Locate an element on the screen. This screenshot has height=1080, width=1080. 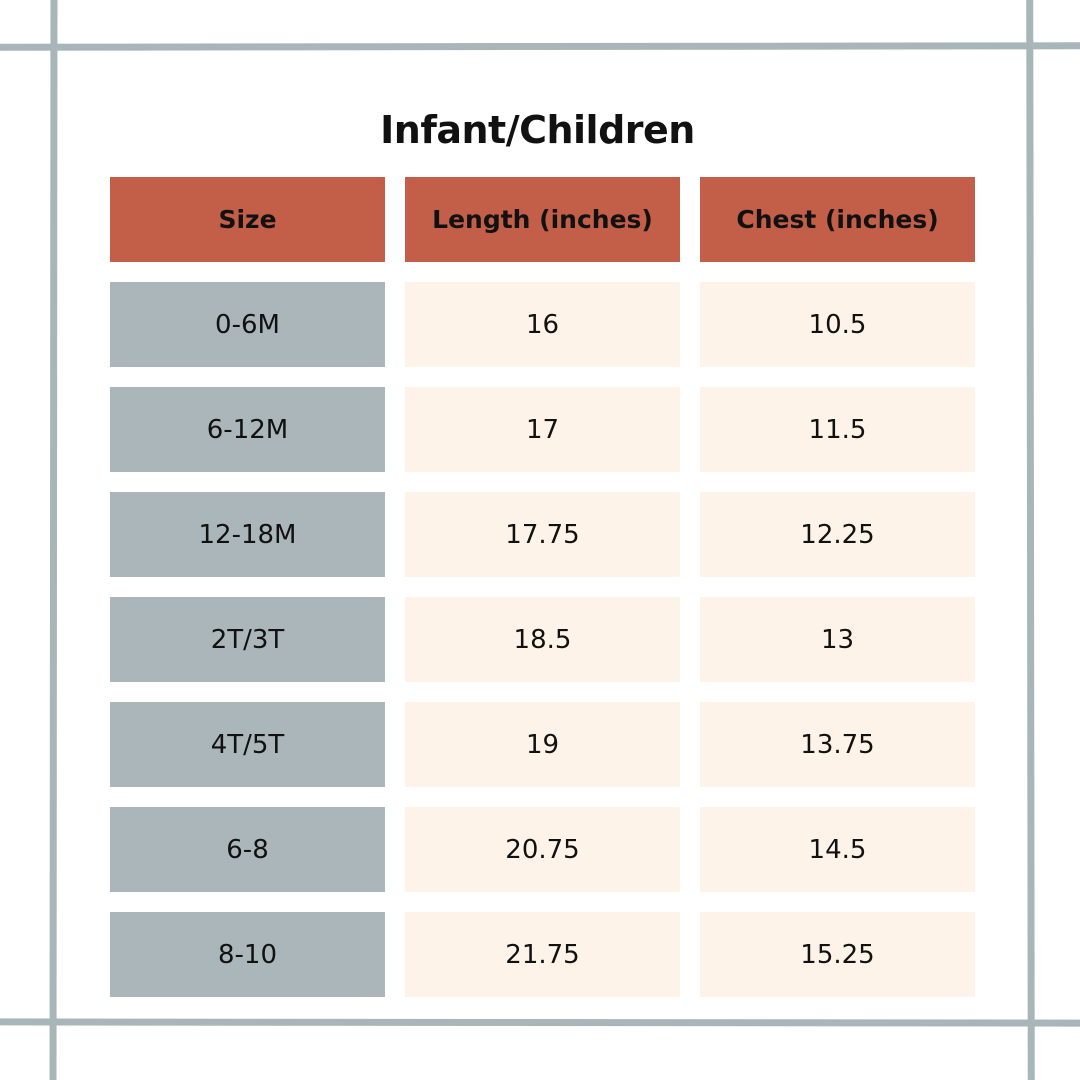
size-cell: 0-6M is located at coordinates (247, 324).